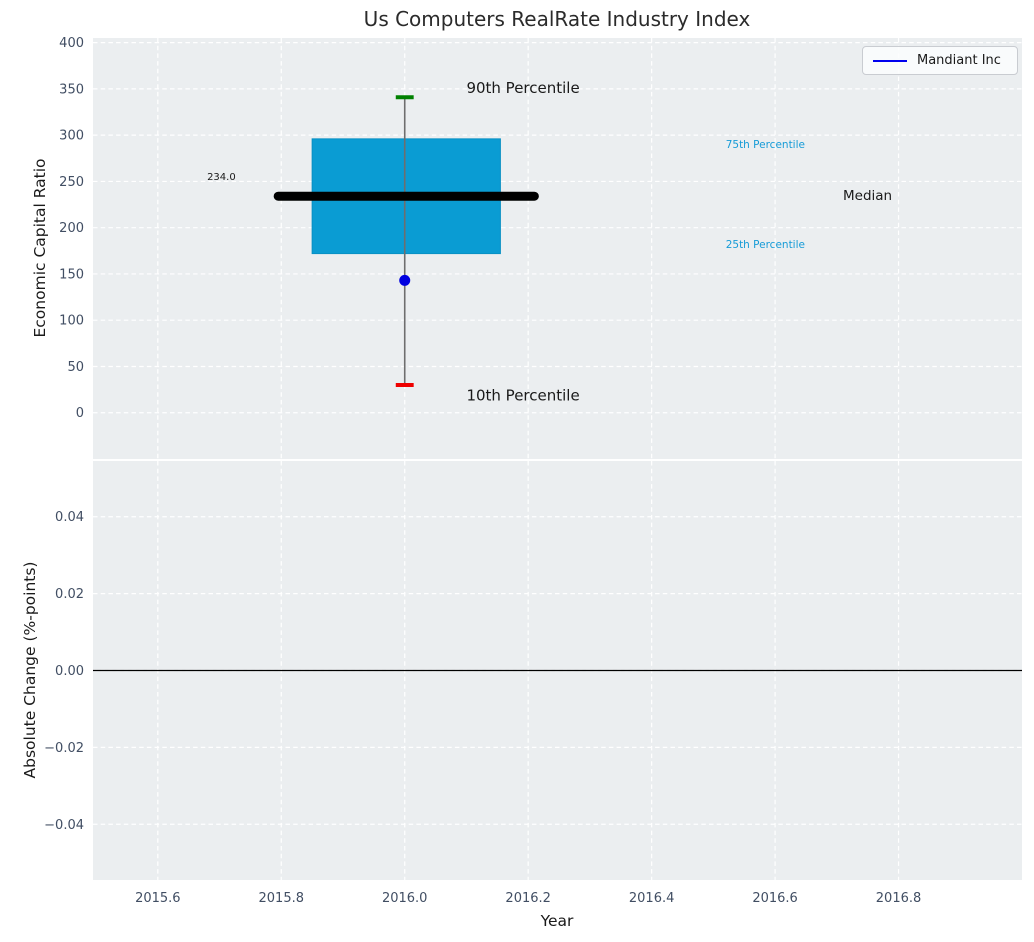  What do you see at coordinates (71, 274) in the screenshot?
I see `y-tick-label: 150` at bounding box center [71, 274].